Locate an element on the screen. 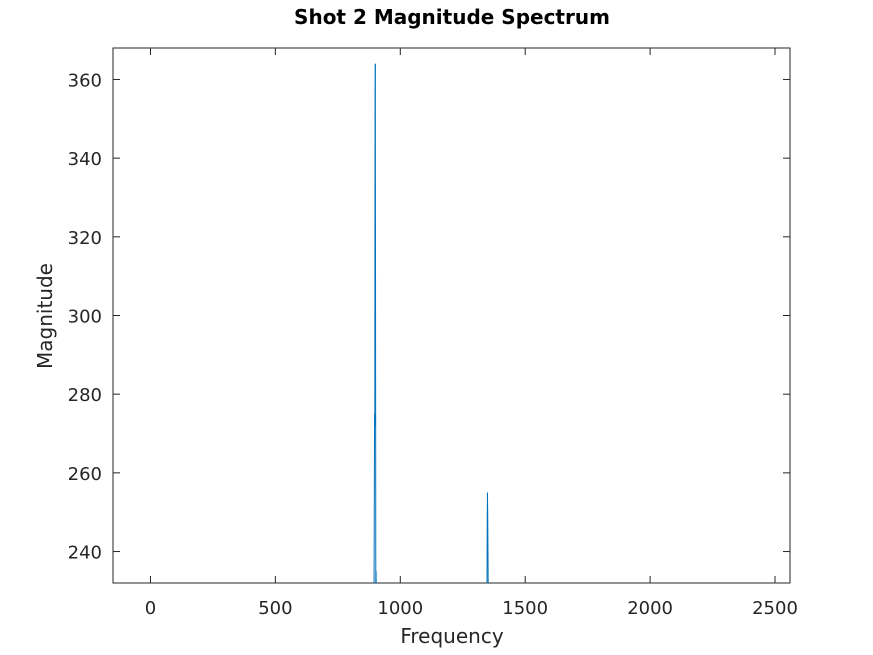  x-tick-label: 2500 is located at coordinates (775, 608).